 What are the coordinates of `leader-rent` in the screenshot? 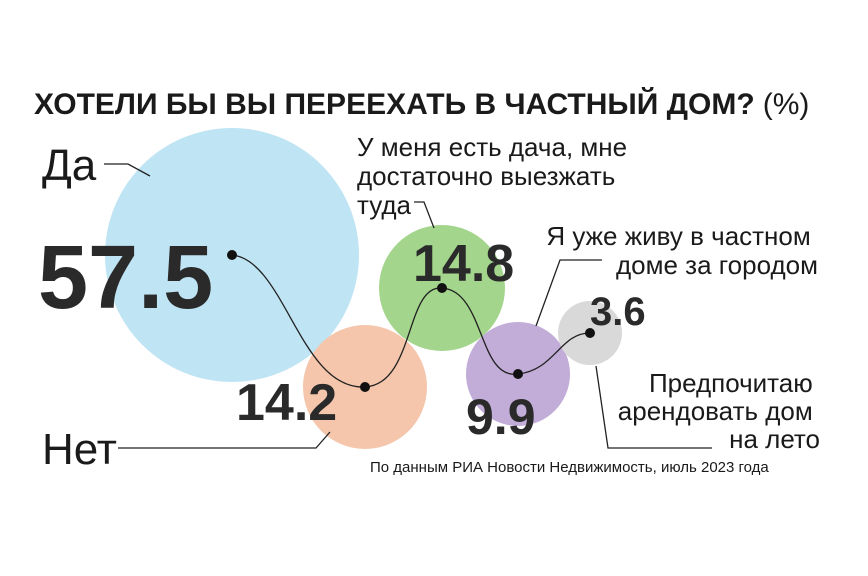 It's located at (653, 407).